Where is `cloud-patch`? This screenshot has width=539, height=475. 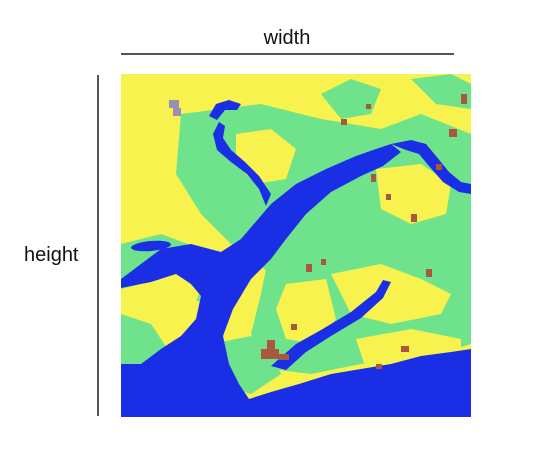
cloud-patch is located at coordinates (175, 108).